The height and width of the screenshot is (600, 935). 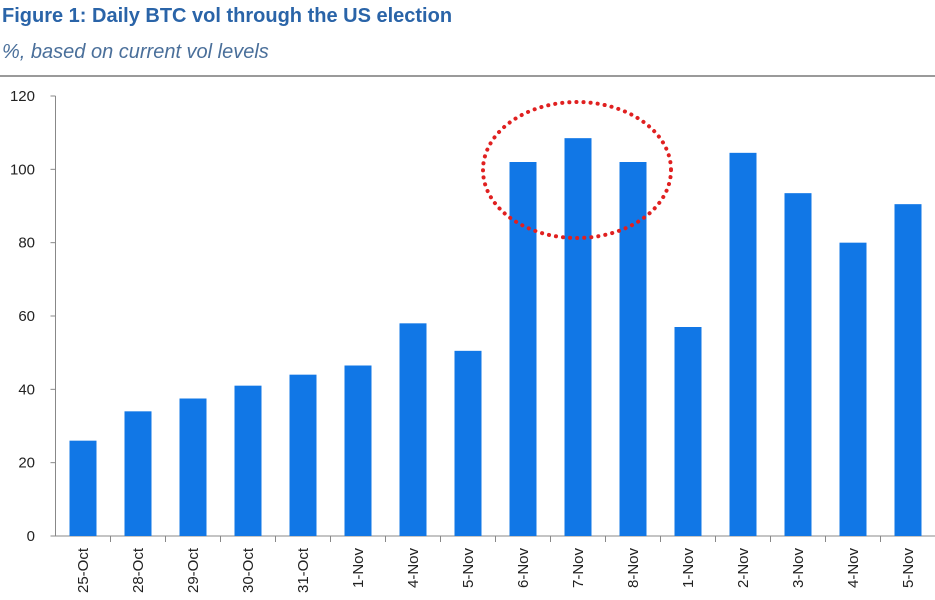 I want to click on chart-subtitle: %, based on current vol levels, so click(x=135, y=52).